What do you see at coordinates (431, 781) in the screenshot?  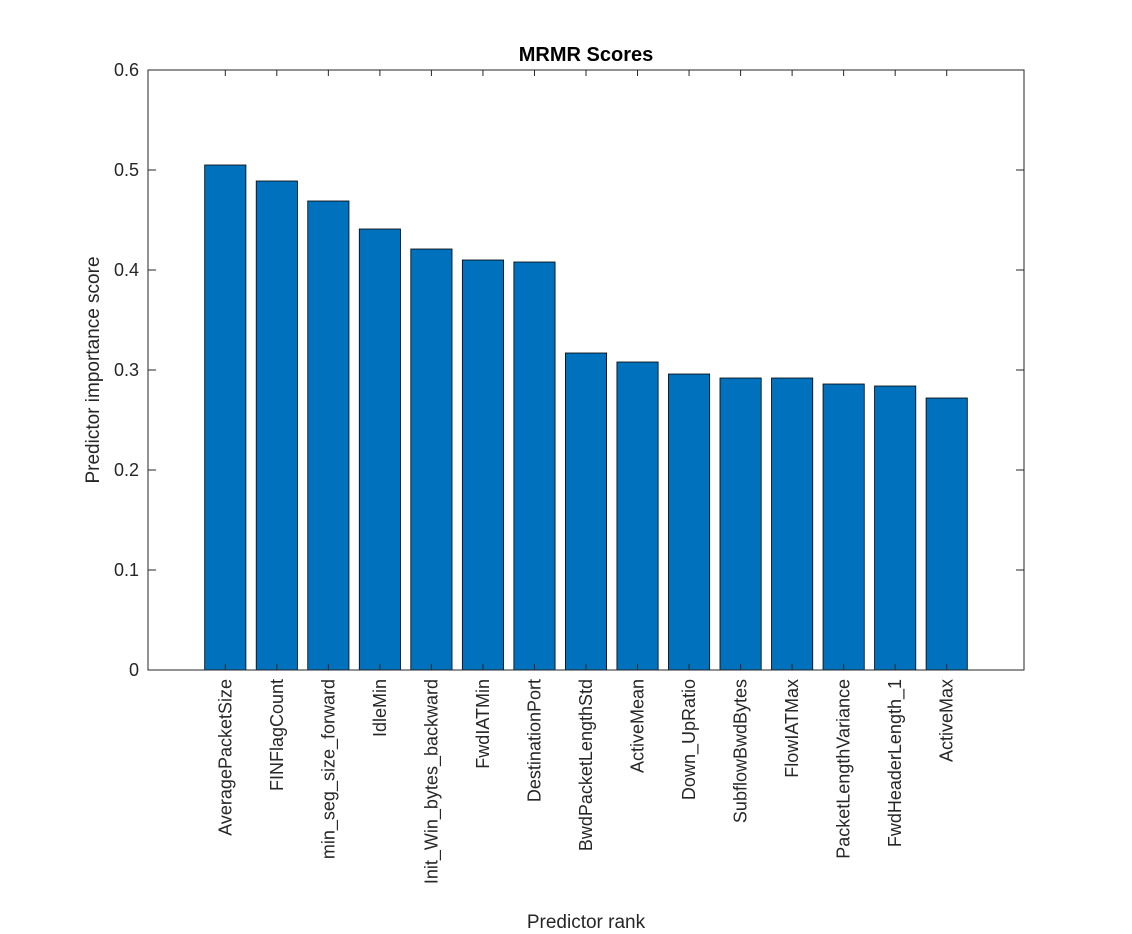 I see `x-tick-label: Init_Win_bytes_backward` at bounding box center [431, 781].